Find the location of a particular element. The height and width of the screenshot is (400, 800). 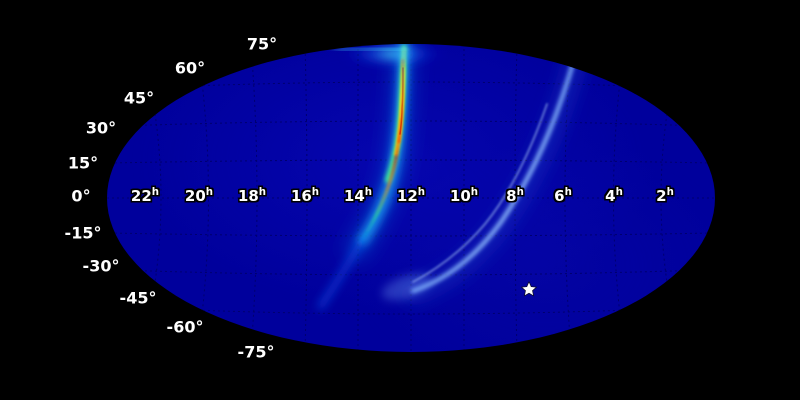

ra-value: 2 is located at coordinates (661, 196).